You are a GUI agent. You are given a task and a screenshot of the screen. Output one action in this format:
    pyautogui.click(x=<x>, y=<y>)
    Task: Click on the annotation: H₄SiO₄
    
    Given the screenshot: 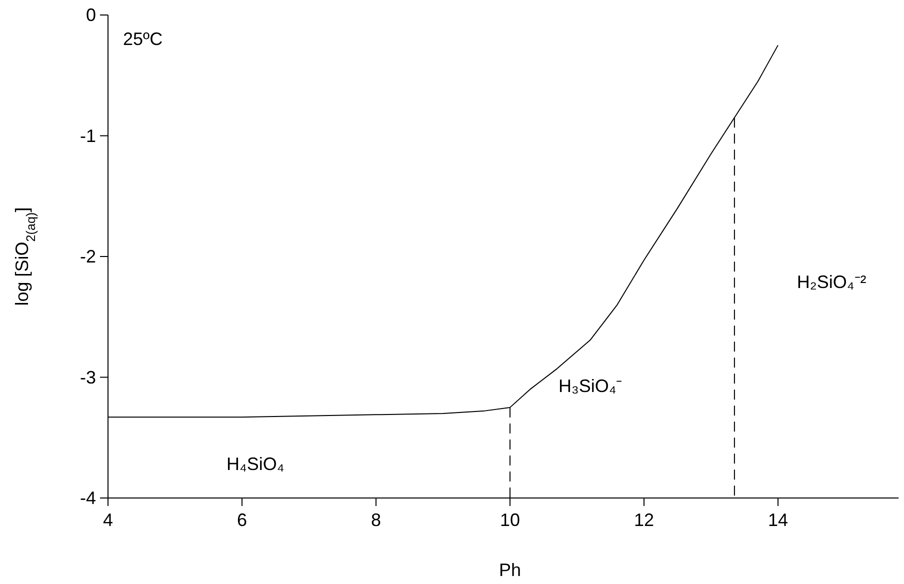 What is the action you would take?
    pyautogui.click(x=255, y=464)
    